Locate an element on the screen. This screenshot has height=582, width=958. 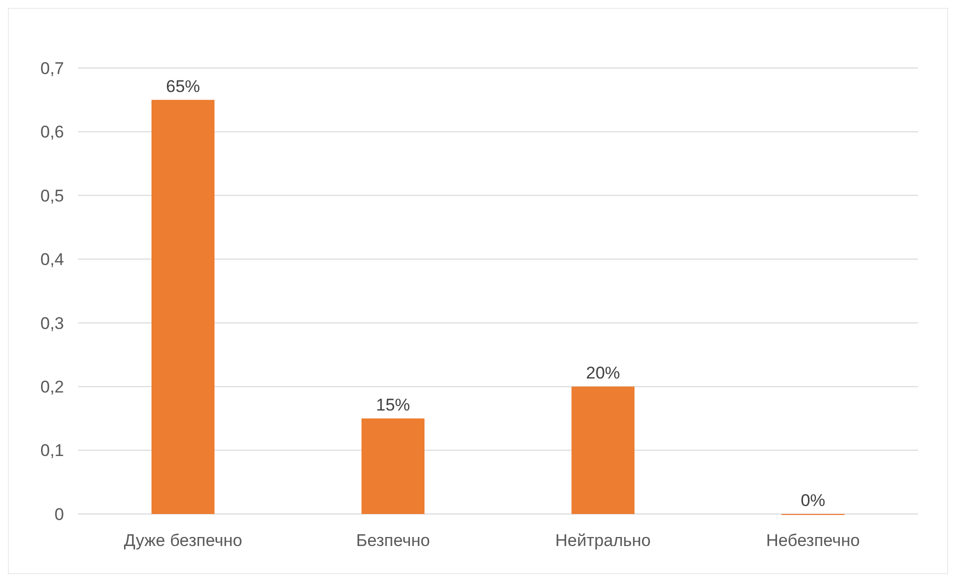
x-tick-label: Нейтрально is located at coordinates (603, 540).